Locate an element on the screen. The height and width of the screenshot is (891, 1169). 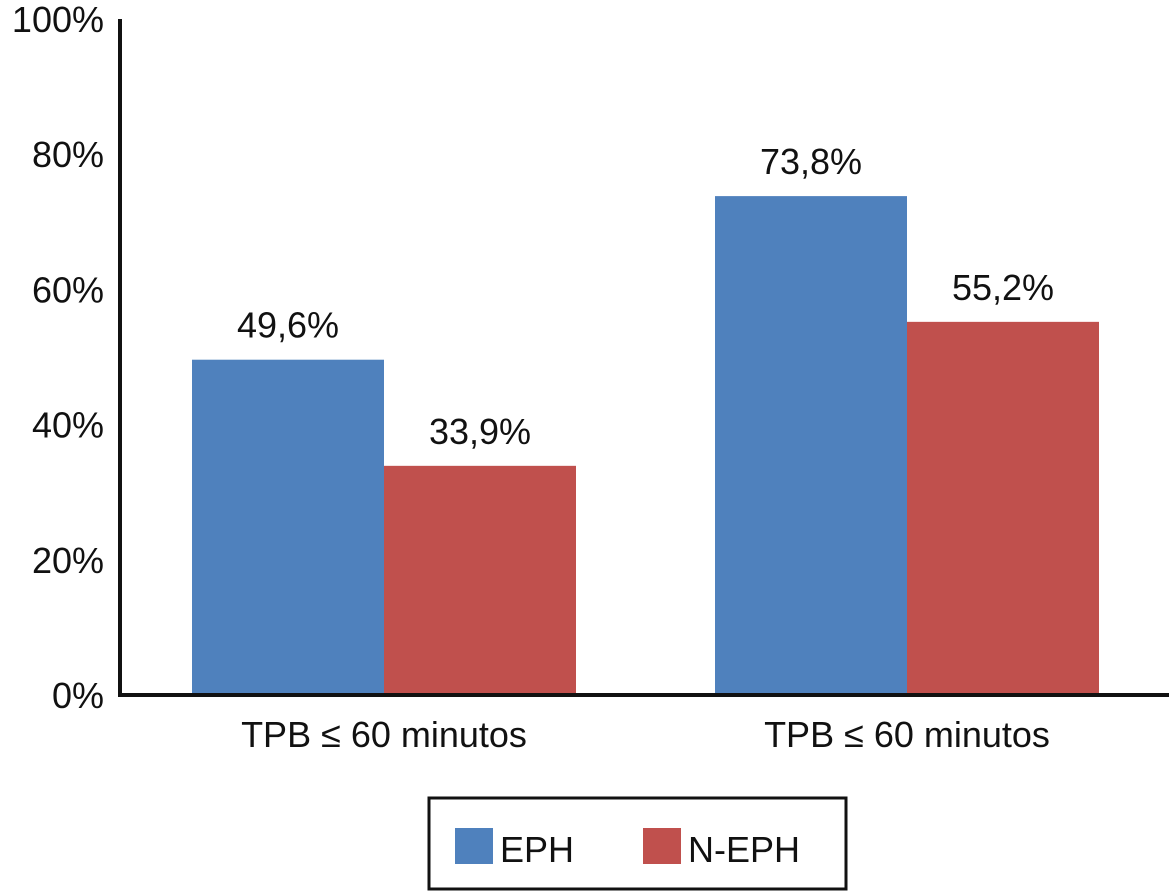
y-tick-label: 0% is located at coordinates (78, 695).